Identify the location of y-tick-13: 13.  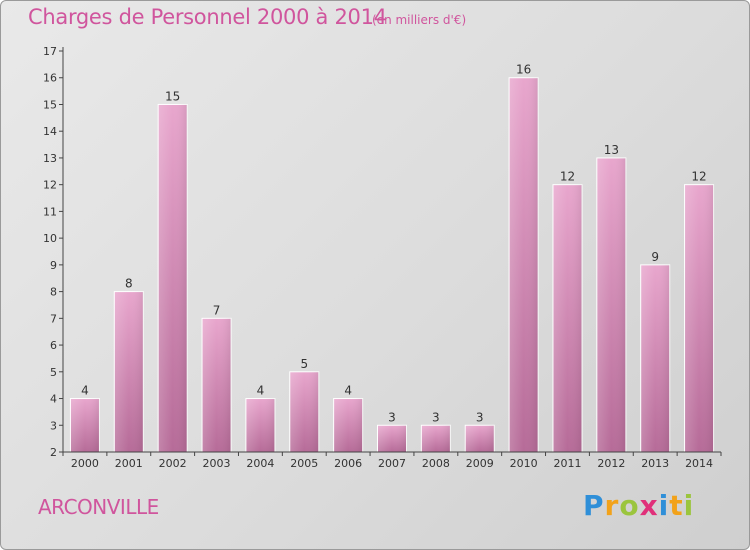
(50, 158).